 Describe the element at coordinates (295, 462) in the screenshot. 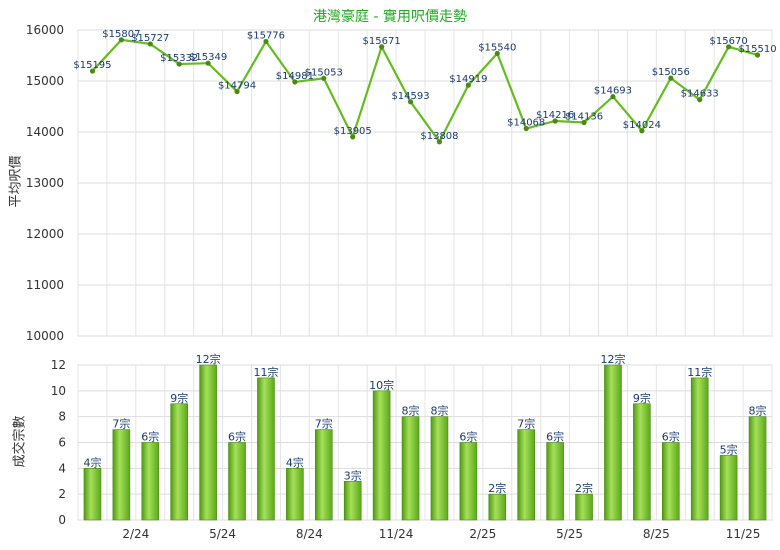

I see `count-data-label: 4宗` at that location.